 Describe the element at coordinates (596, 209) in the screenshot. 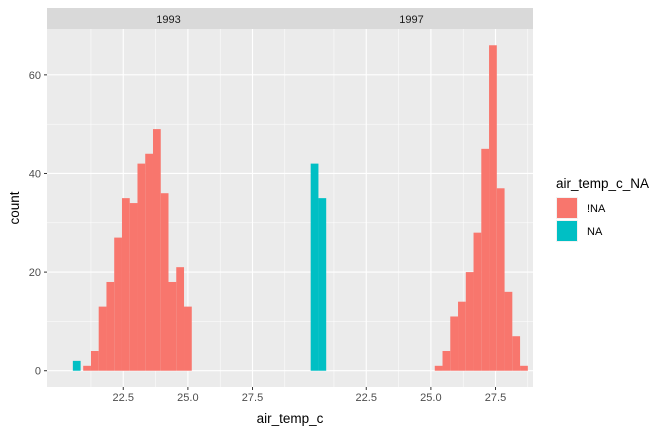

I see `legend-label: !NA` at that location.